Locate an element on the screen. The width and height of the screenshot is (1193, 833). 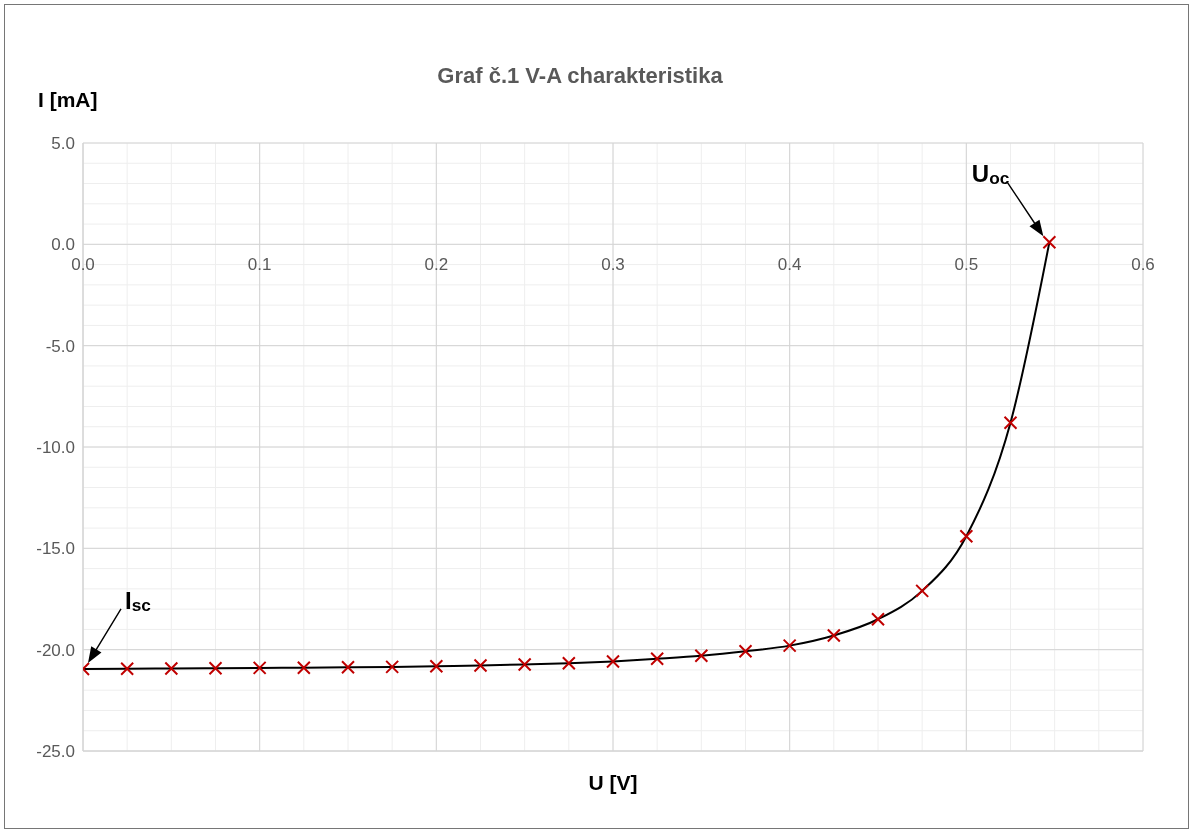
x-tick-label: 0.0 is located at coordinates (83, 265).